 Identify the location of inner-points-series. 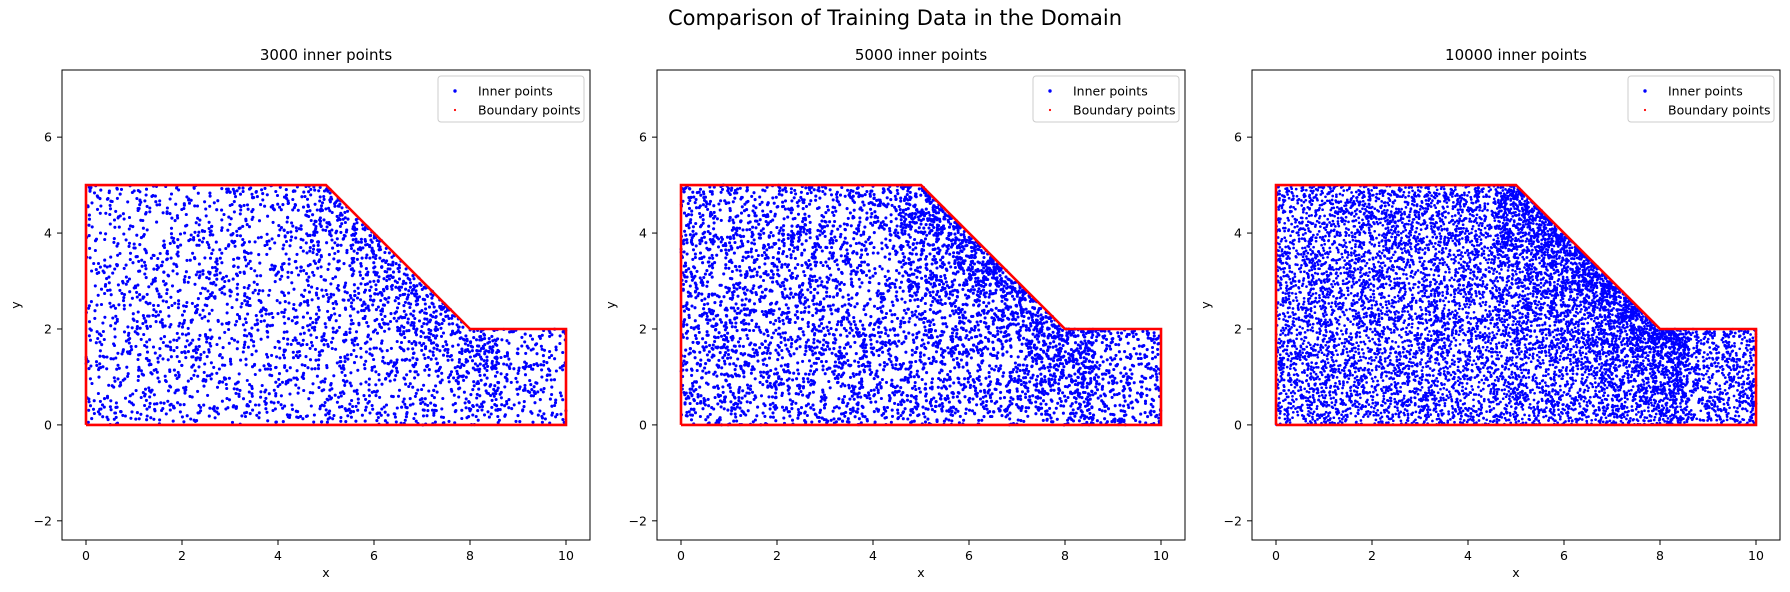
(326, 305).